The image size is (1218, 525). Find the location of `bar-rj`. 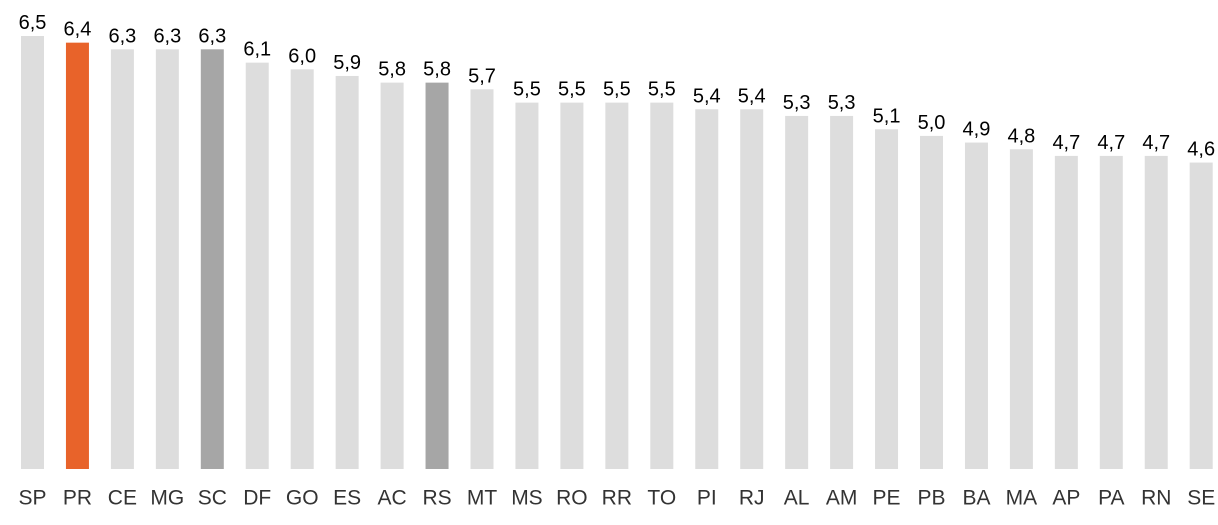

bar-rj is located at coordinates (752, 289).